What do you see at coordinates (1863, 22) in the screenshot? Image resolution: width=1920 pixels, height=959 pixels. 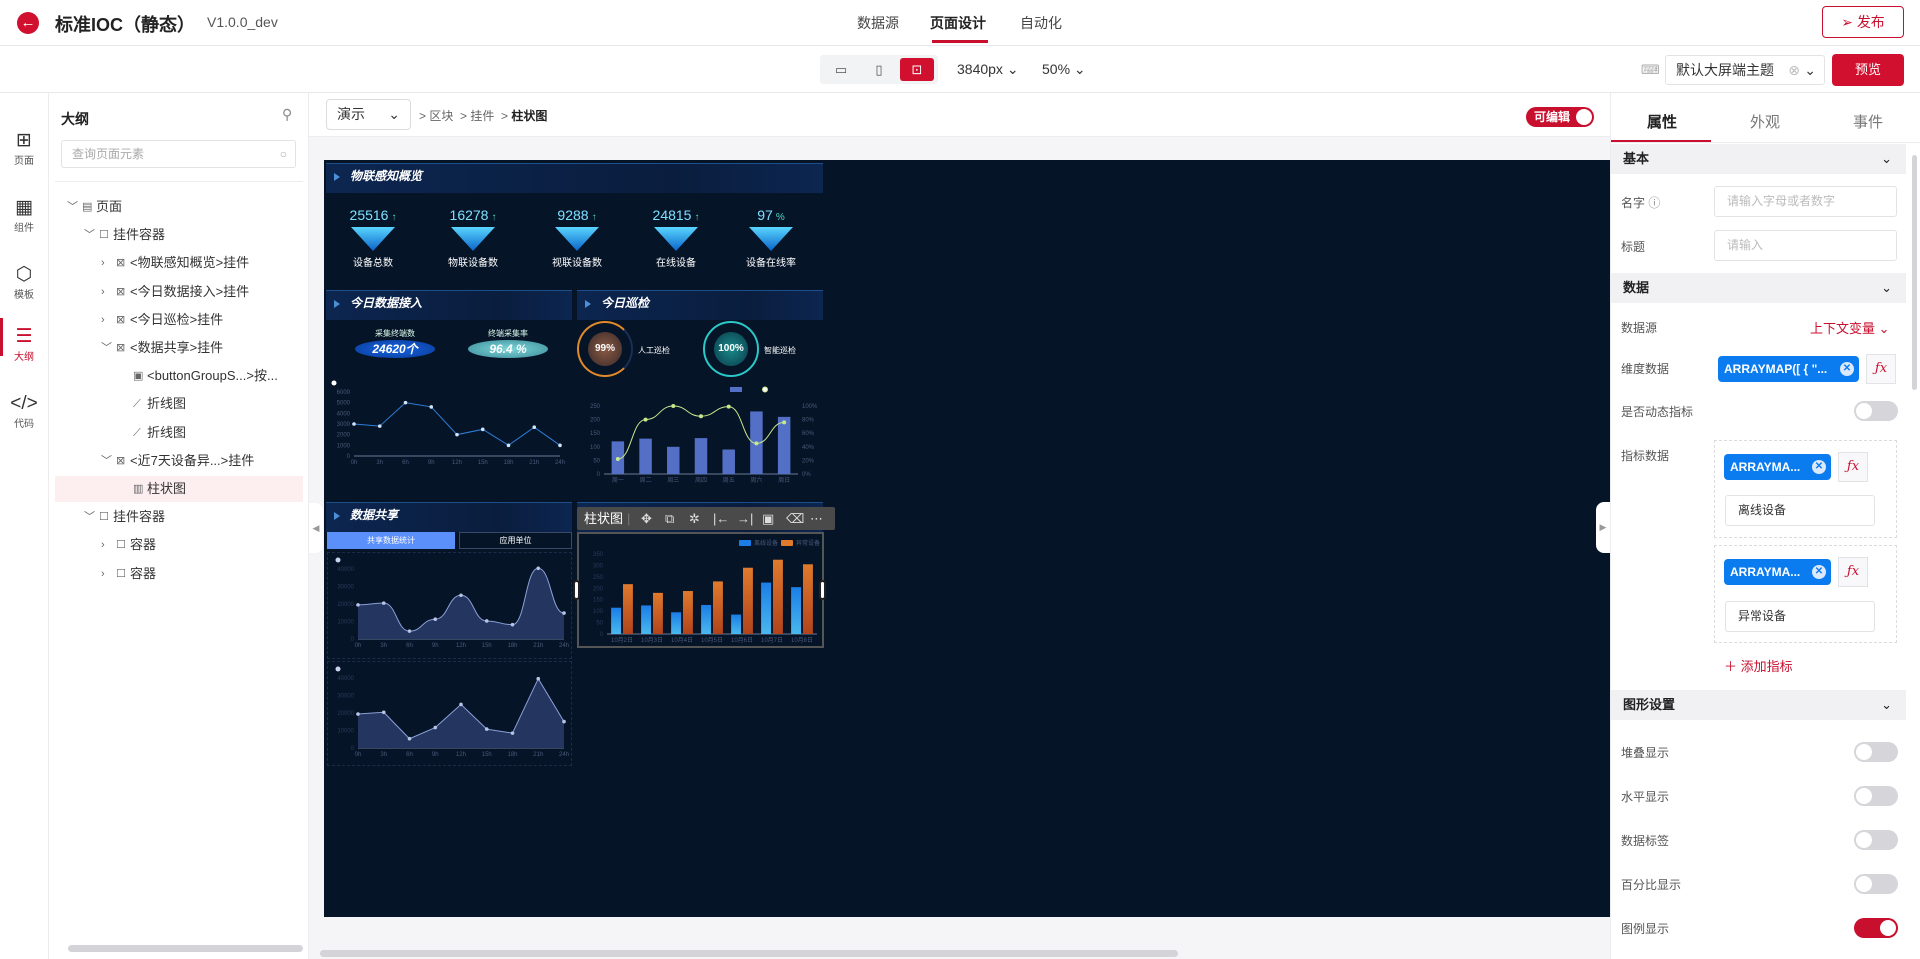 I see `publish-button: ➢ 发布` at bounding box center [1863, 22].